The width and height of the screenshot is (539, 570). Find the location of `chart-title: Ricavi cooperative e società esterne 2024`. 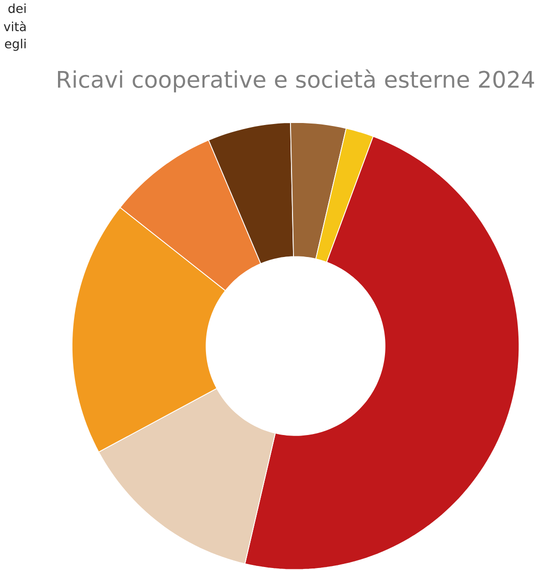

chart-title: Ricavi cooperative e società esterne 2024 is located at coordinates (296, 80).